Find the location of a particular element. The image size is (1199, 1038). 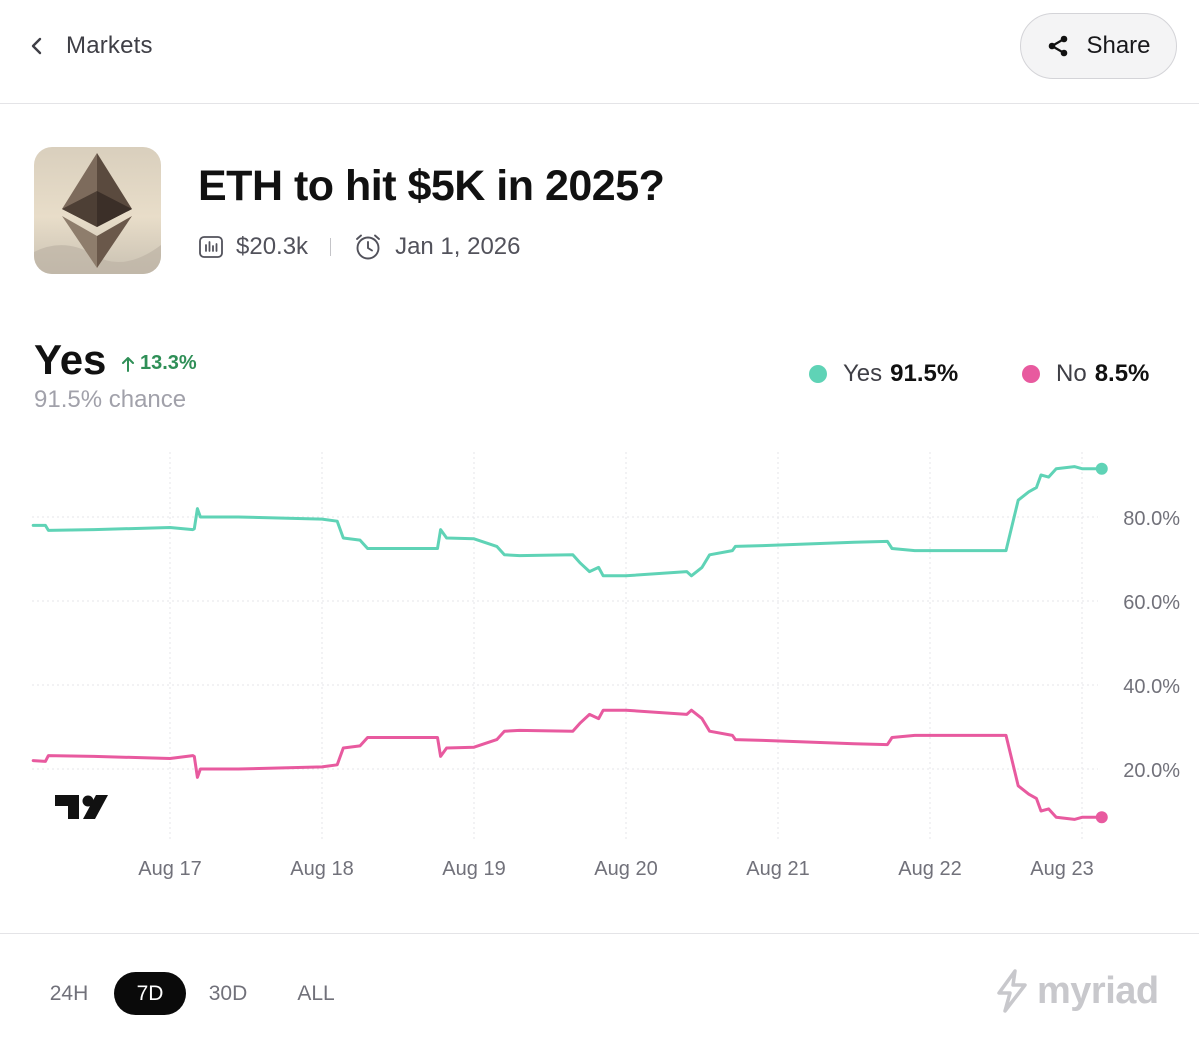

range-all-button: ALL is located at coordinates (316, 993).